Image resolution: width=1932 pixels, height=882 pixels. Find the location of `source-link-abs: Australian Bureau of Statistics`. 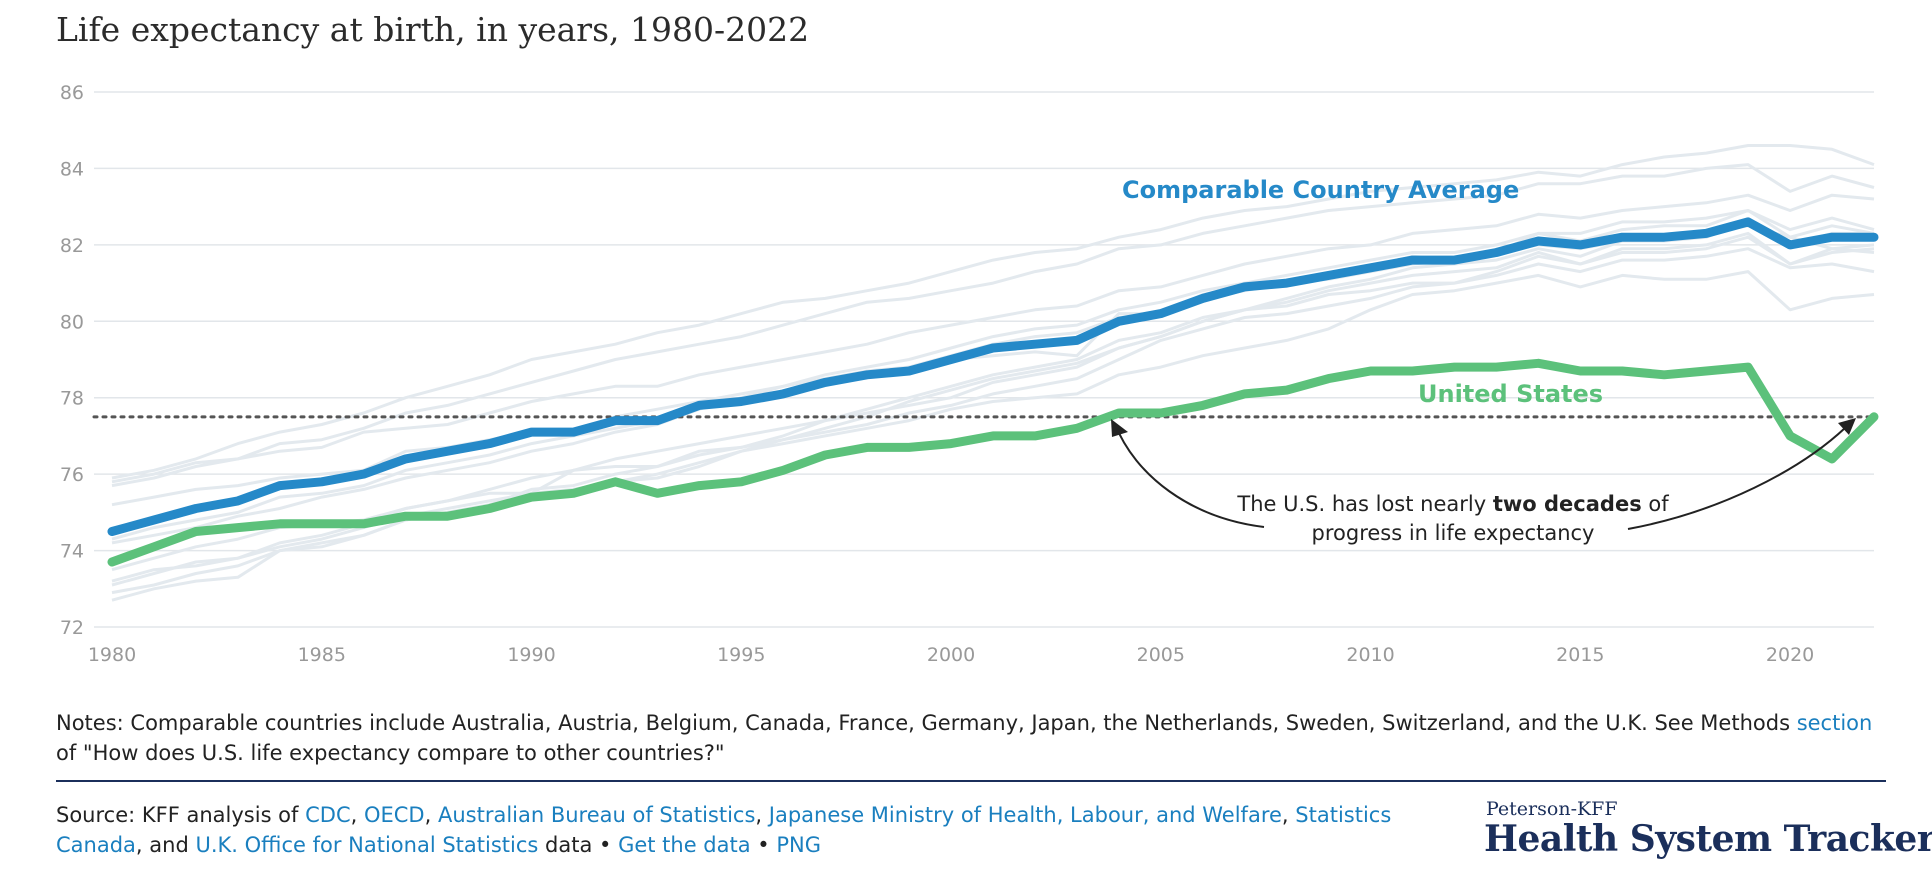

source-link-abs: Australian Bureau of Statistics is located at coordinates (596, 815).